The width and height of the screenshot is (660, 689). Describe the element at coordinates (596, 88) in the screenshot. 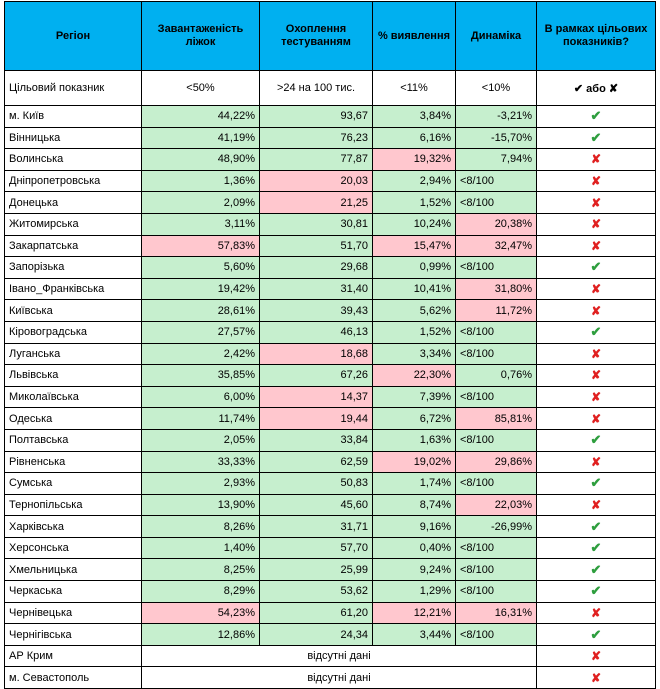

I see `target-mark-legend: ✔ або ✘` at that location.